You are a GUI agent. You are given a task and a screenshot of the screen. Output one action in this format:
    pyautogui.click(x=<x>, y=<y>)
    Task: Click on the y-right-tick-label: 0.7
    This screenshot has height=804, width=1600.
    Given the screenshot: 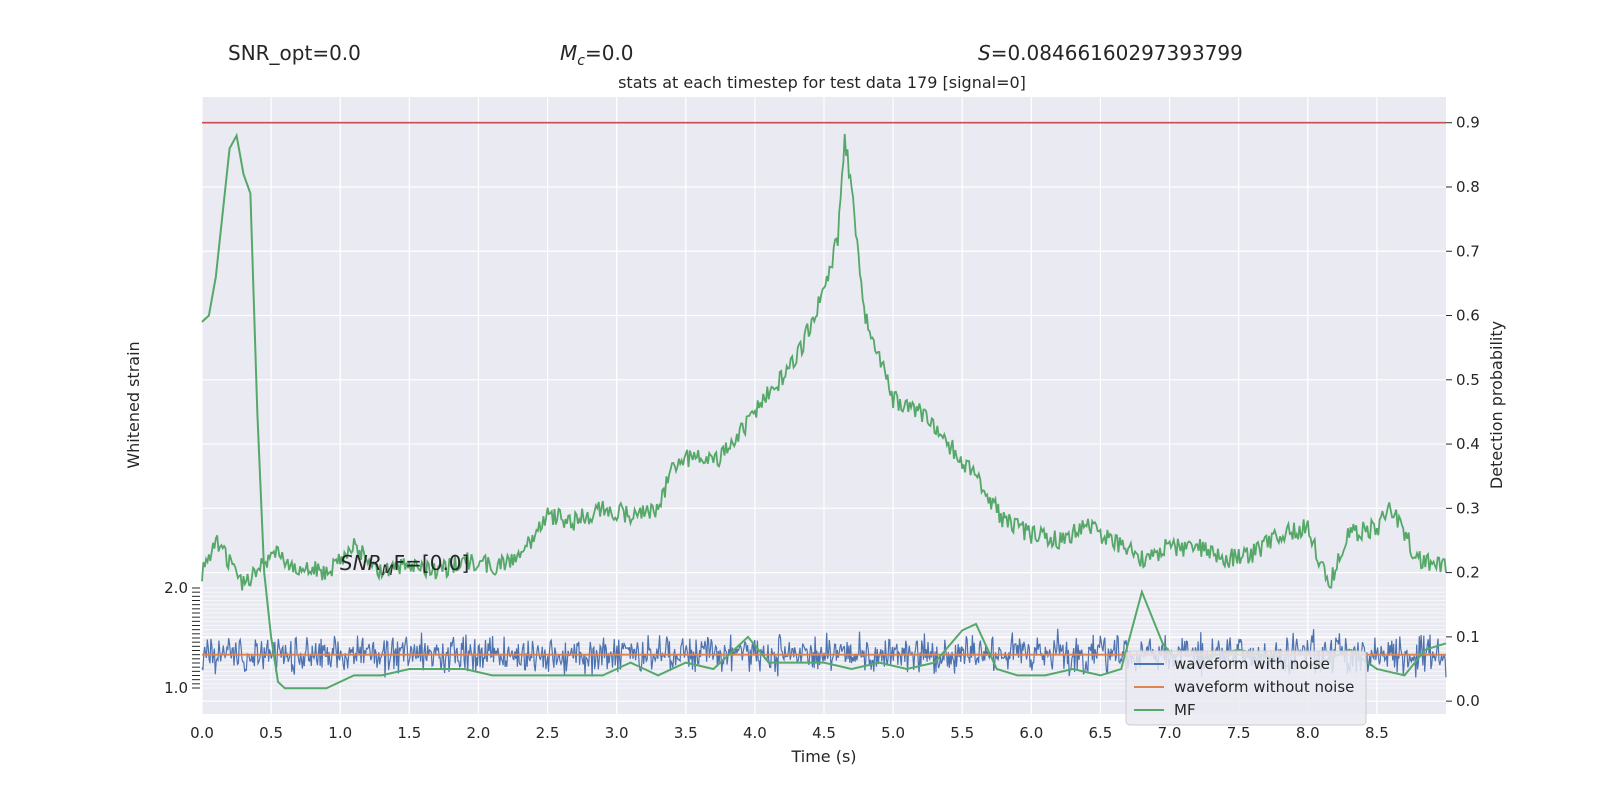 What is the action you would take?
    pyautogui.click(x=1468, y=251)
    